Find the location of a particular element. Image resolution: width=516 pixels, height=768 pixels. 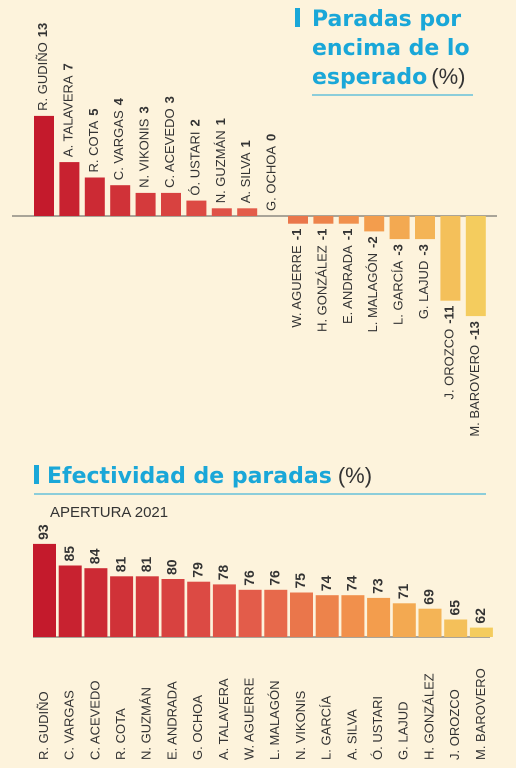

category-name: H. GONZÁLEZ is located at coordinates (322, 288).